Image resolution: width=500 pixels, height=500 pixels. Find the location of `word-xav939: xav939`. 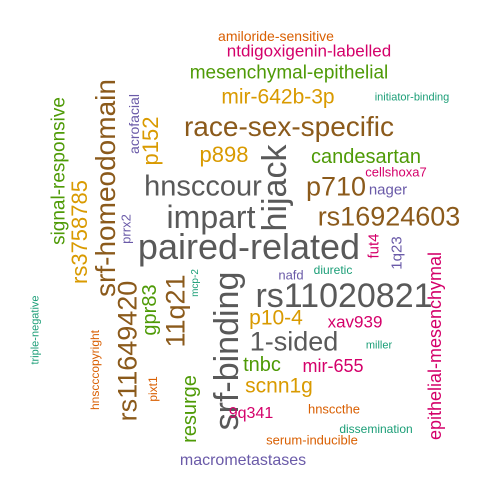

word-xav939: xav939 is located at coordinates (355, 322).